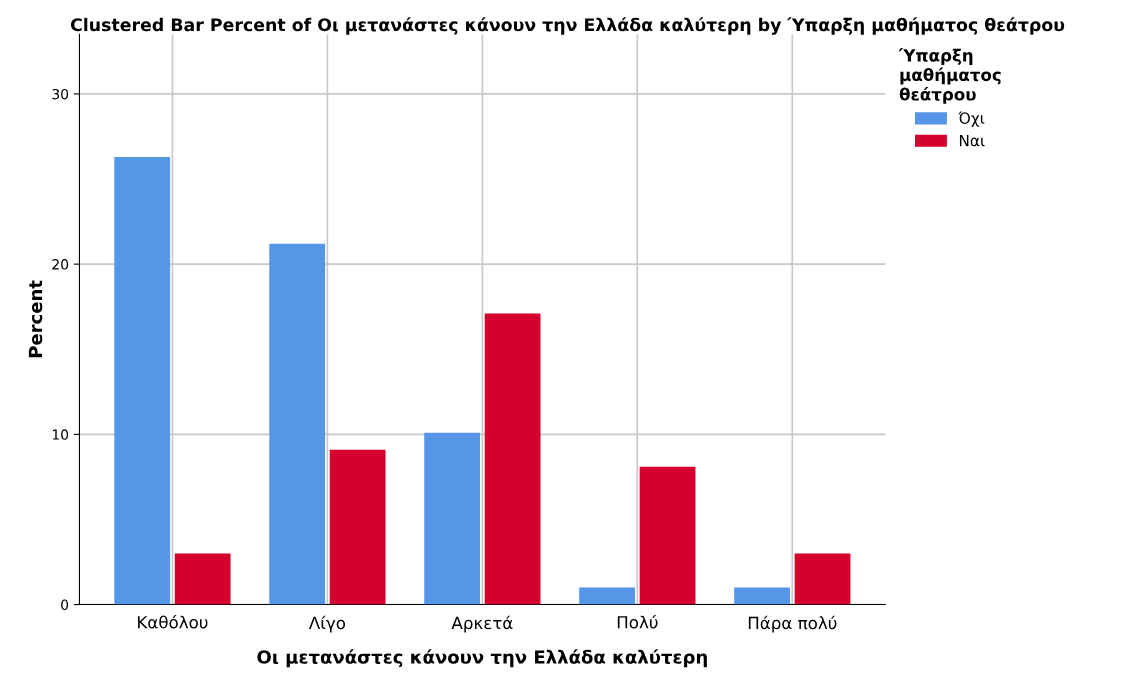  I want to click on legend-label: Ναι, so click(972, 140).